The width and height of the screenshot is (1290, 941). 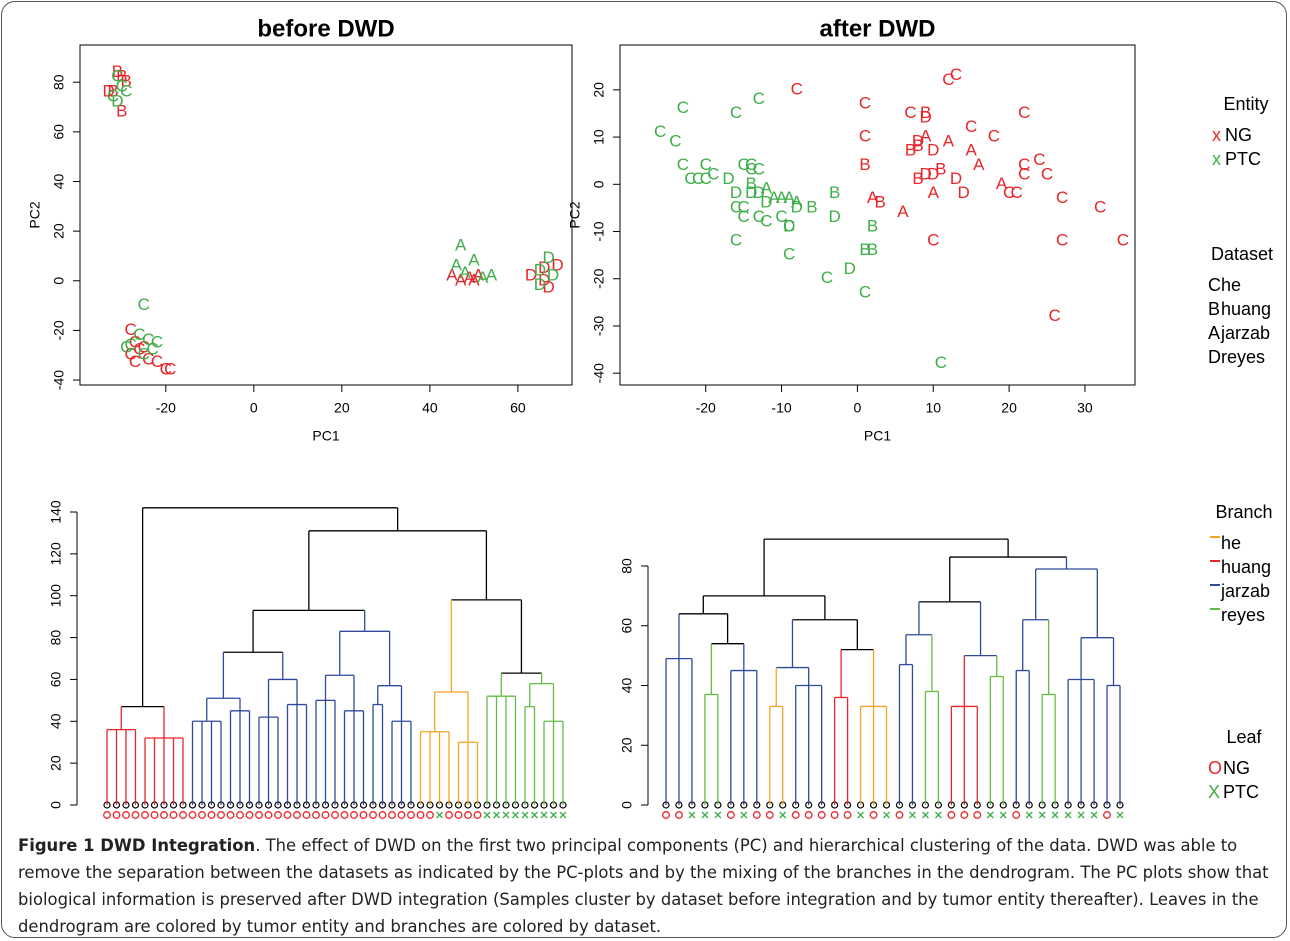 I want to click on y-tick-label: 20, so click(x=59, y=231).